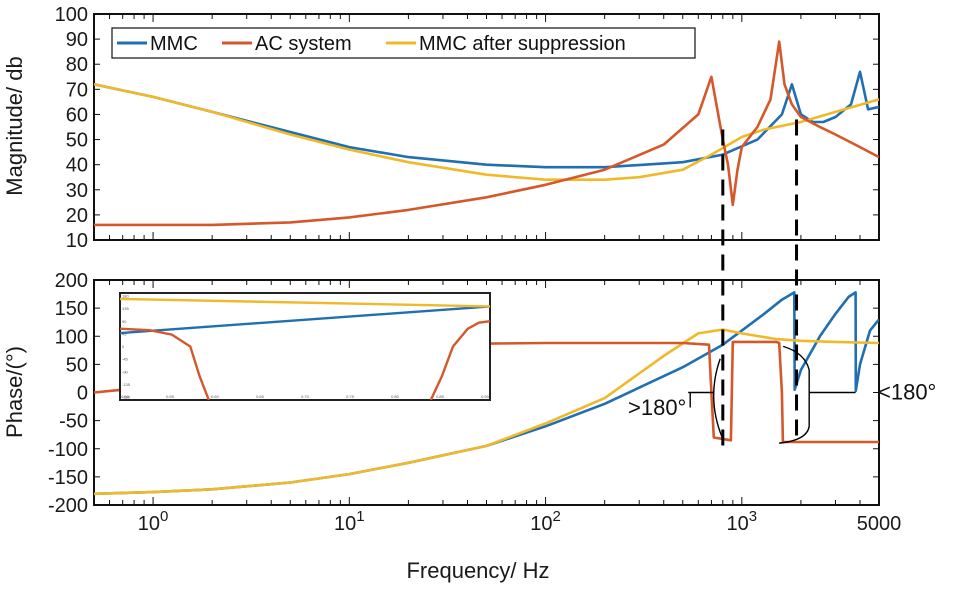 Image resolution: width=955 pixels, height=590 pixels. Describe the element at coordinates (742, 521) in the screenshot. I see `x-tick-label: 10³` at that location.